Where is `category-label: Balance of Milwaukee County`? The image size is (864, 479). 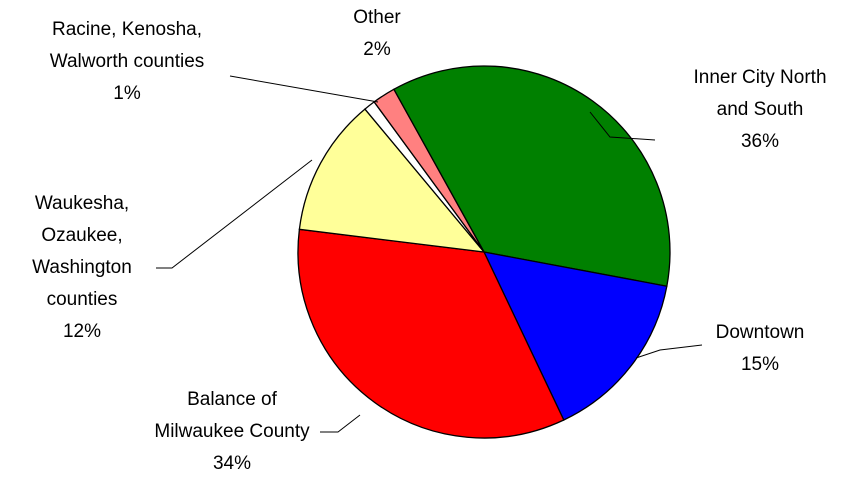
category-label: Balance of Milwaukee County is located at coordinates (232, 415).